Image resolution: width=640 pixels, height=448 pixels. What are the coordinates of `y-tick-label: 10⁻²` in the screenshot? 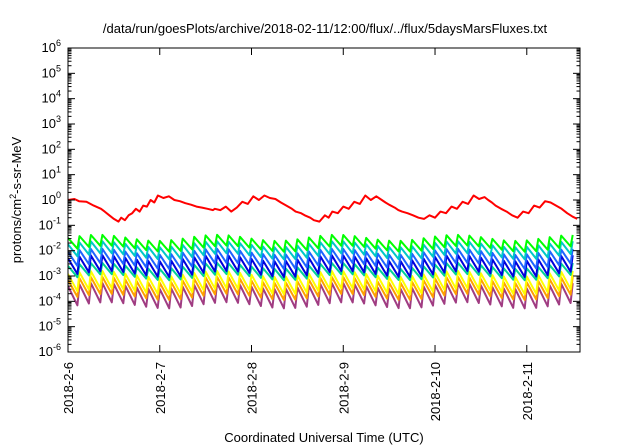 It's located at (50, 249).